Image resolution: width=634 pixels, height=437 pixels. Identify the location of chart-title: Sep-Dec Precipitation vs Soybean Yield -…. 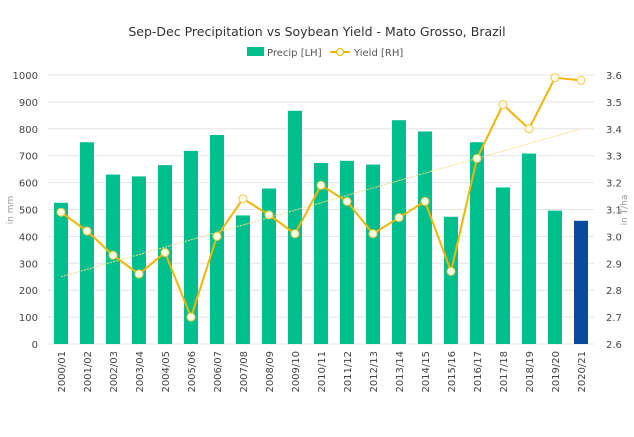
(316, 31).